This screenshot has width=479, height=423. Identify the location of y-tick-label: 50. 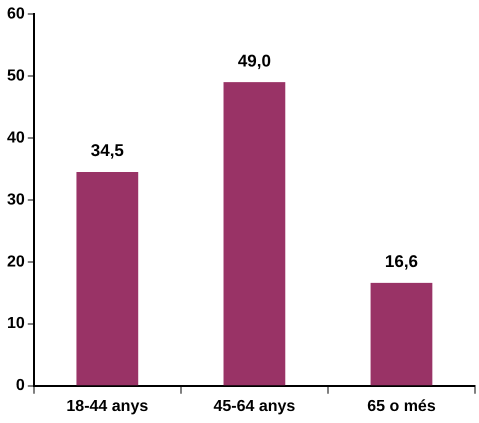
(16, 75).